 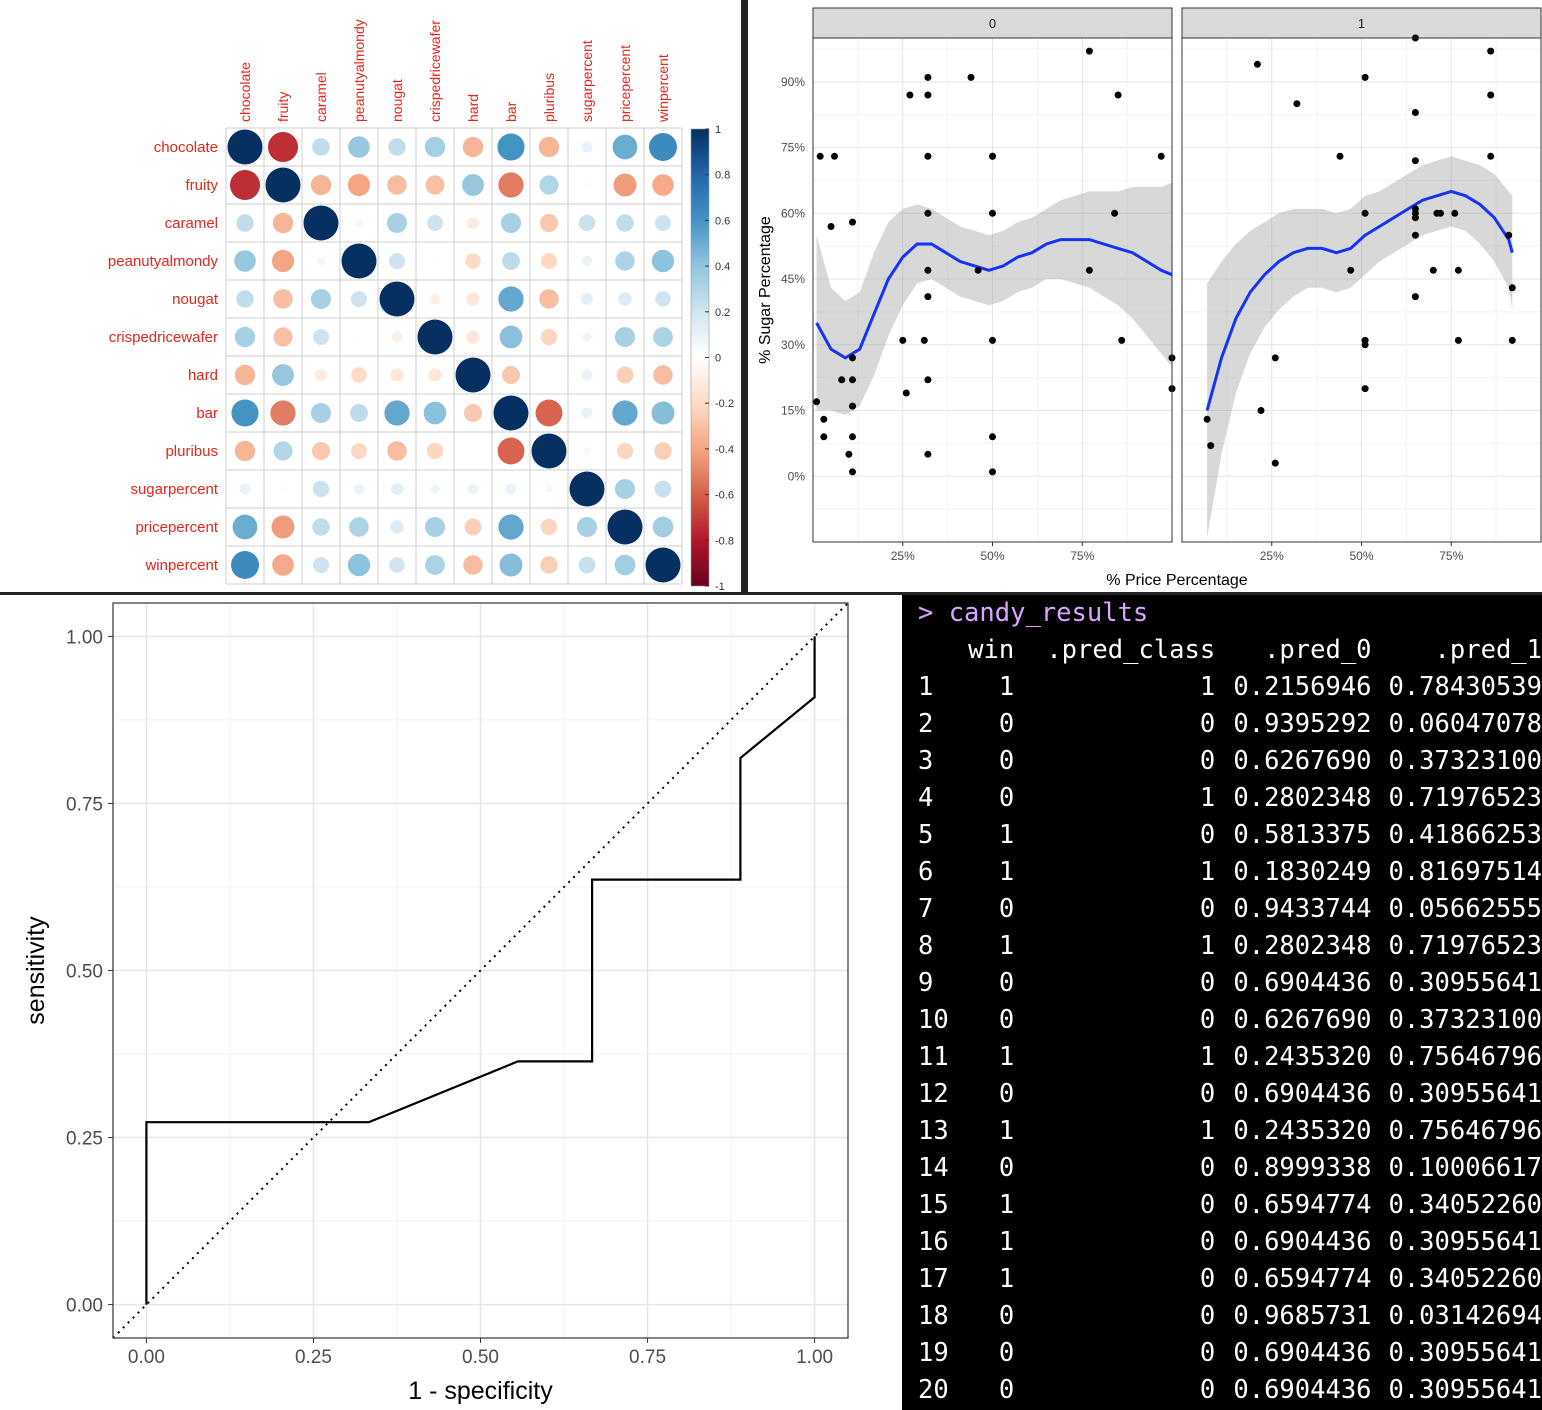 What do you see at coordinates (473, 565) in the screenshot?
I see `corr-circle-winpercent-hard` at bounding box center [473, 565].